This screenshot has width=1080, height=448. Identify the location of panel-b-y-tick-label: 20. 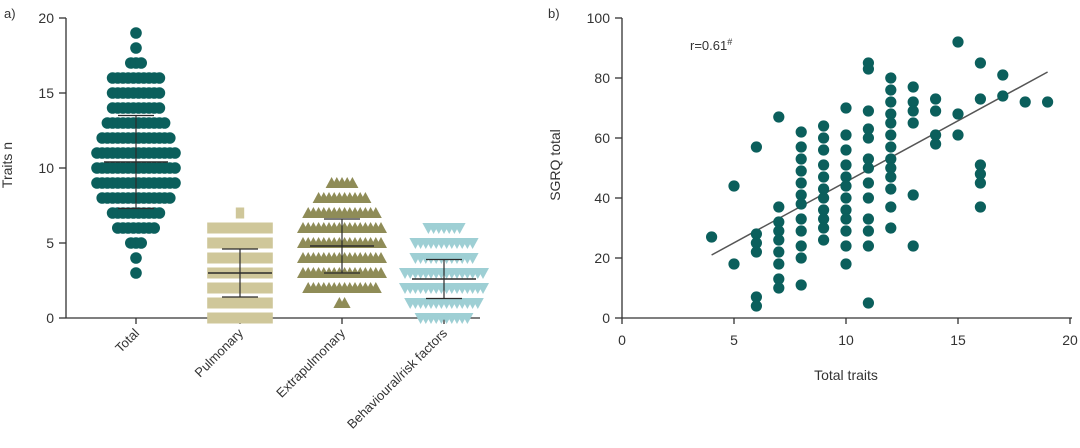
(602, 258).